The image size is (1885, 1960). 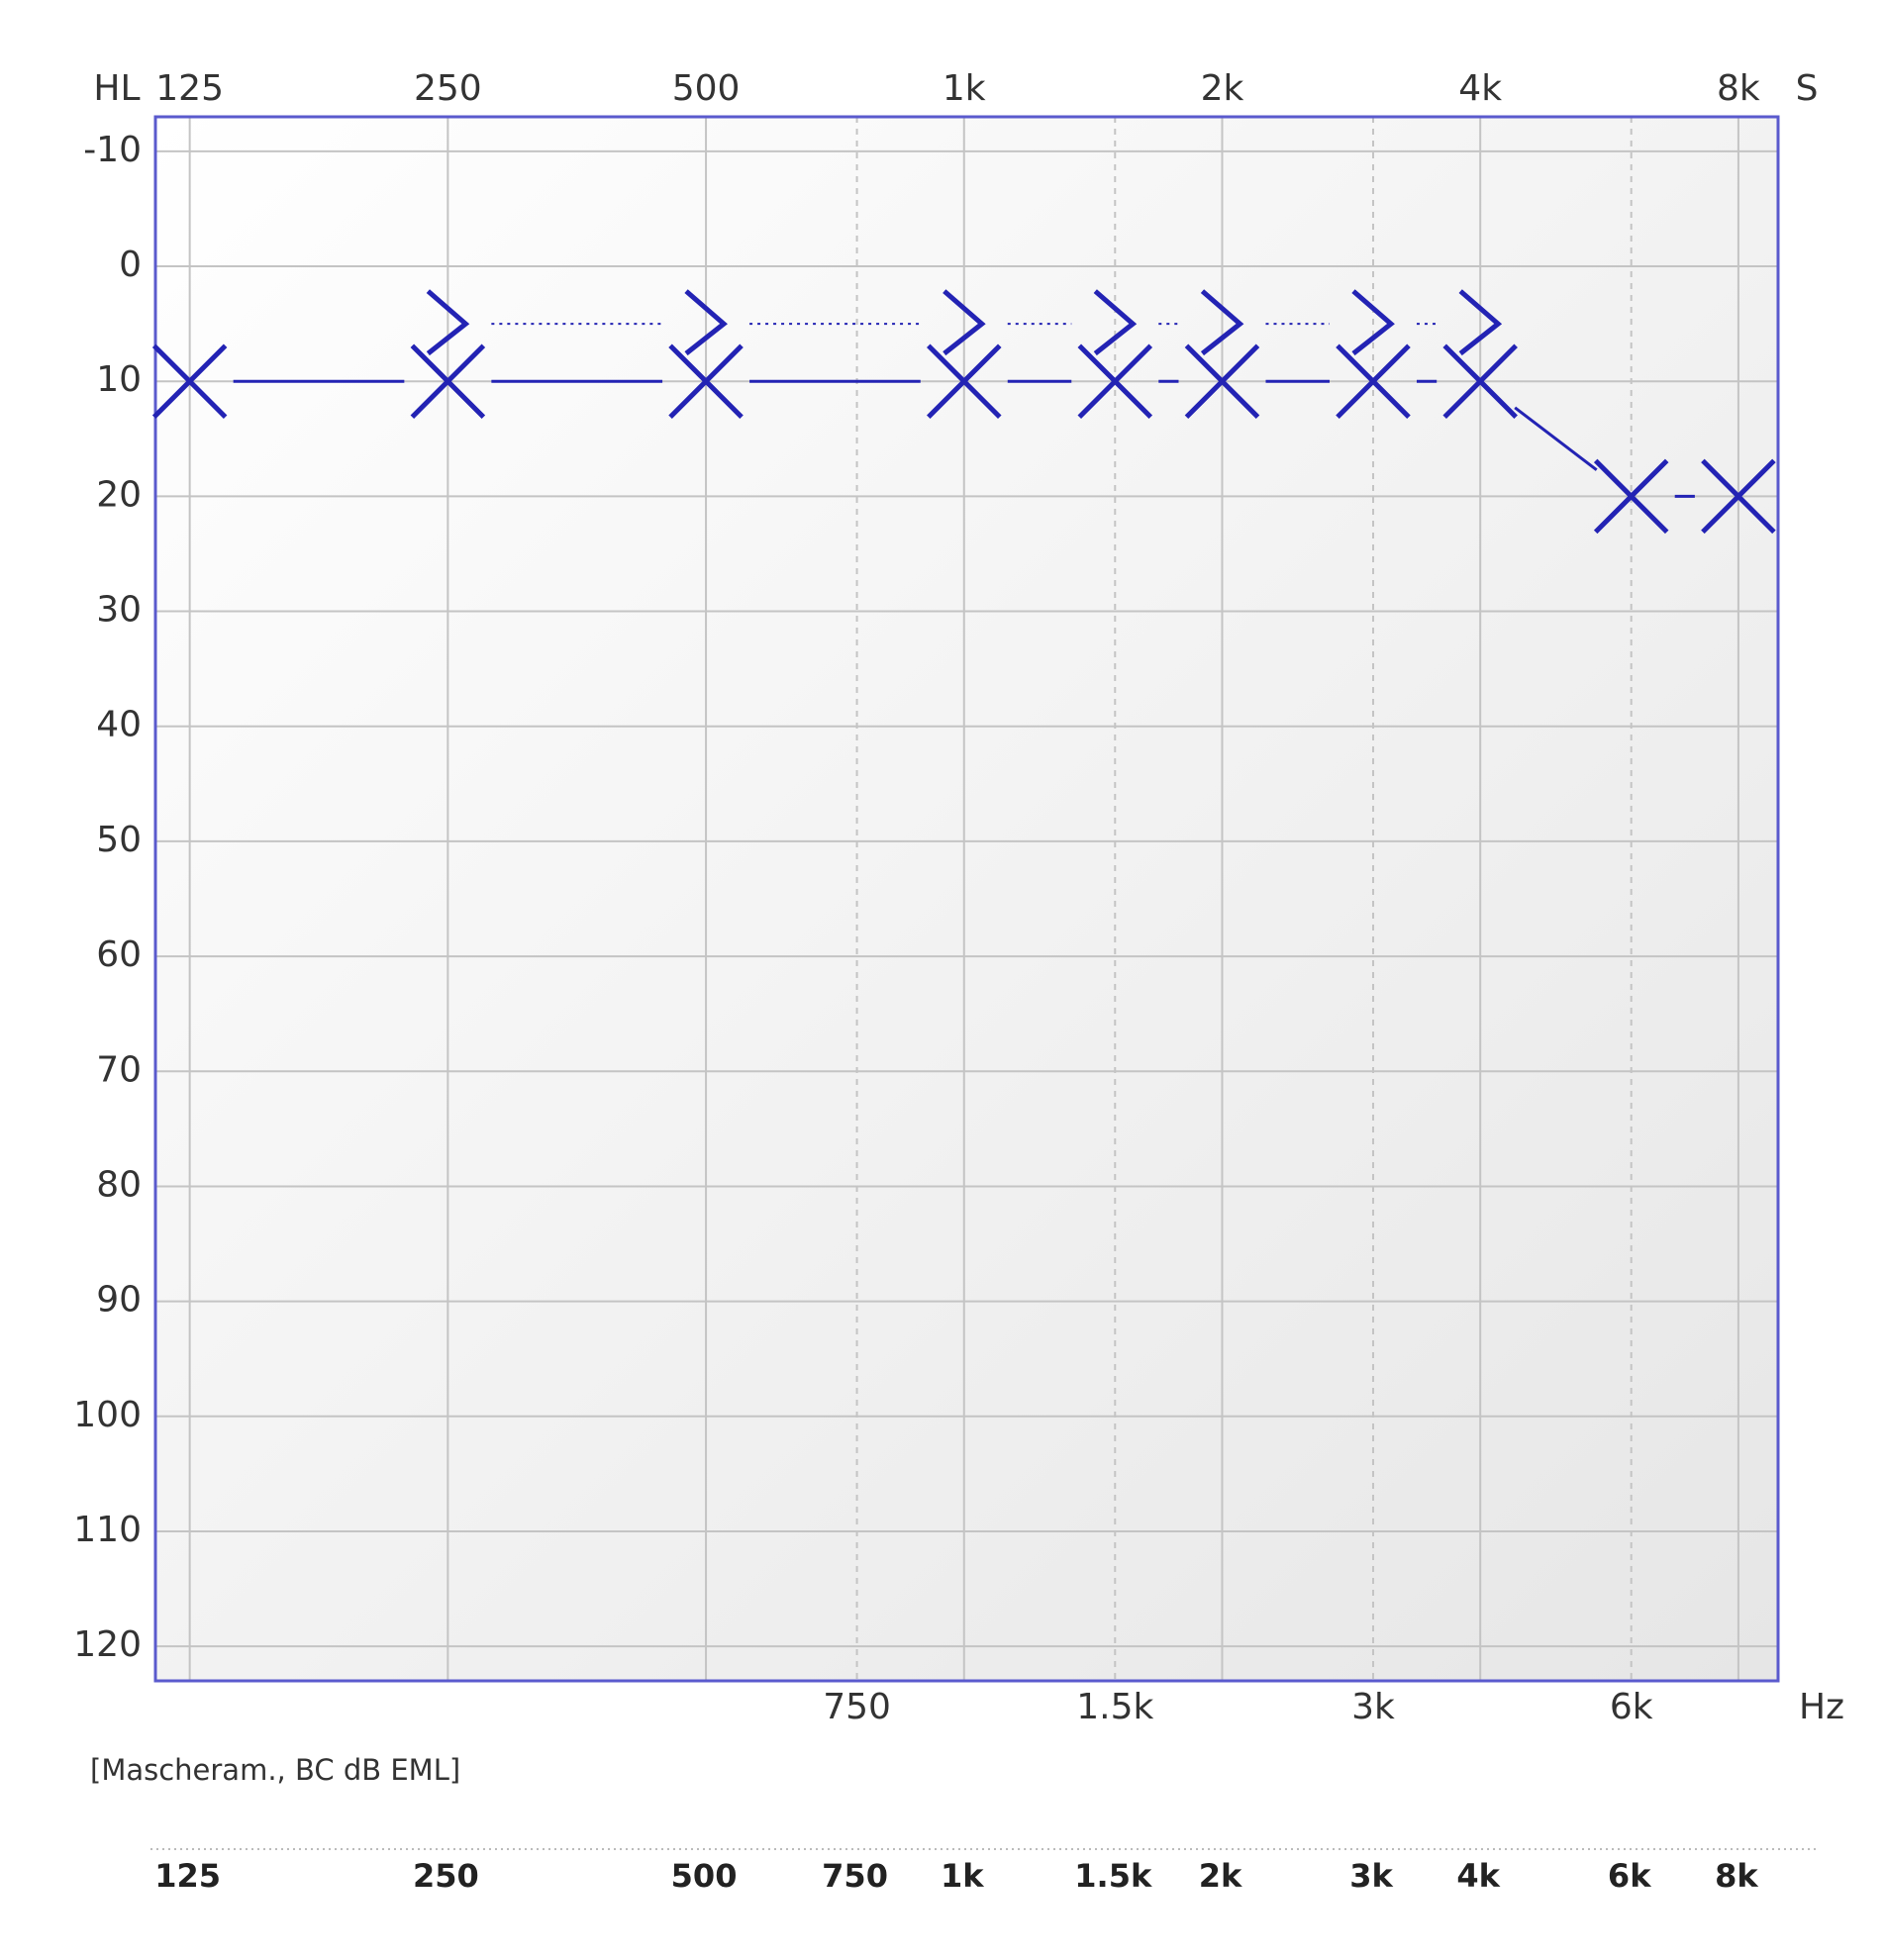 What do you see at coordinates (1221, 1876) in the screenshot?
I see `frequency-label: 2k` at bounding box center [1221, 1876].